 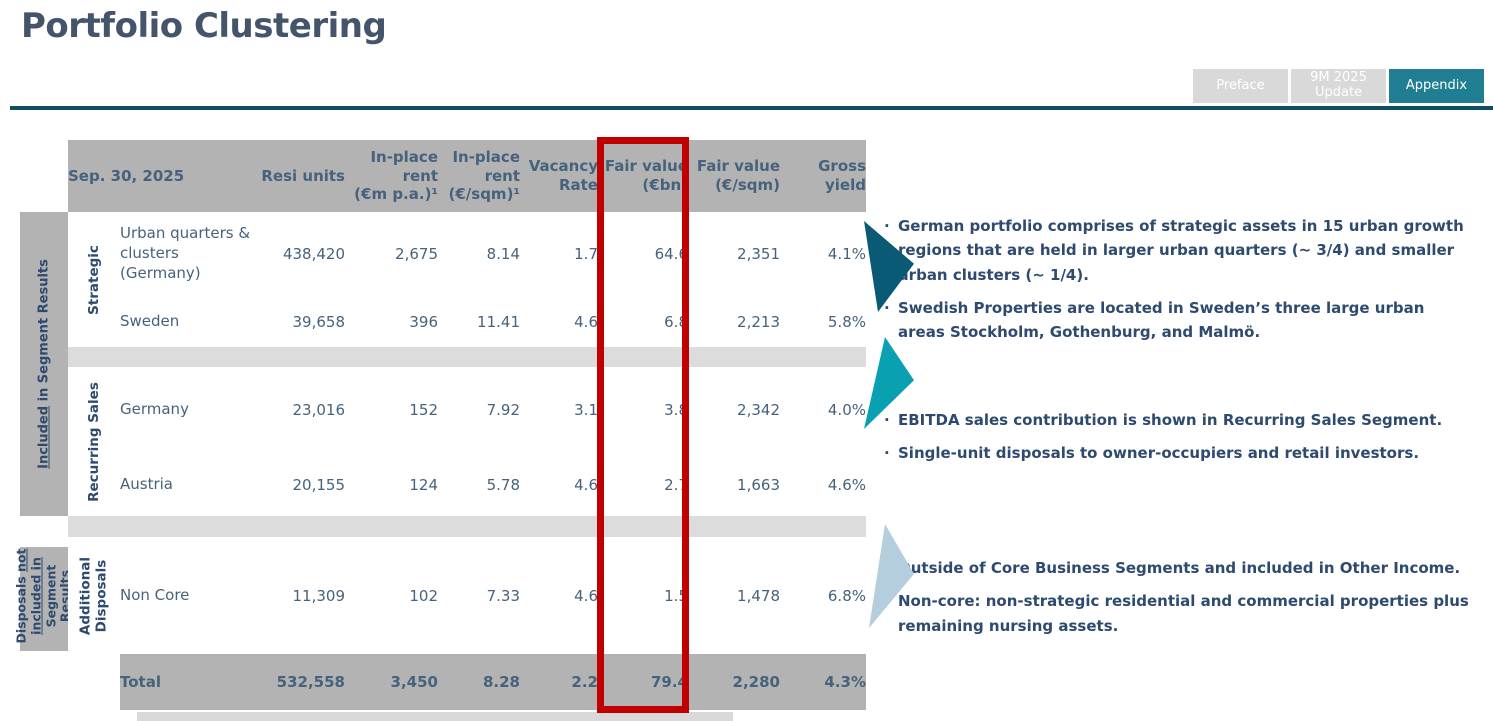 I want to click on cell-gross-yield: 4.0%, so click(x=846, y=410).